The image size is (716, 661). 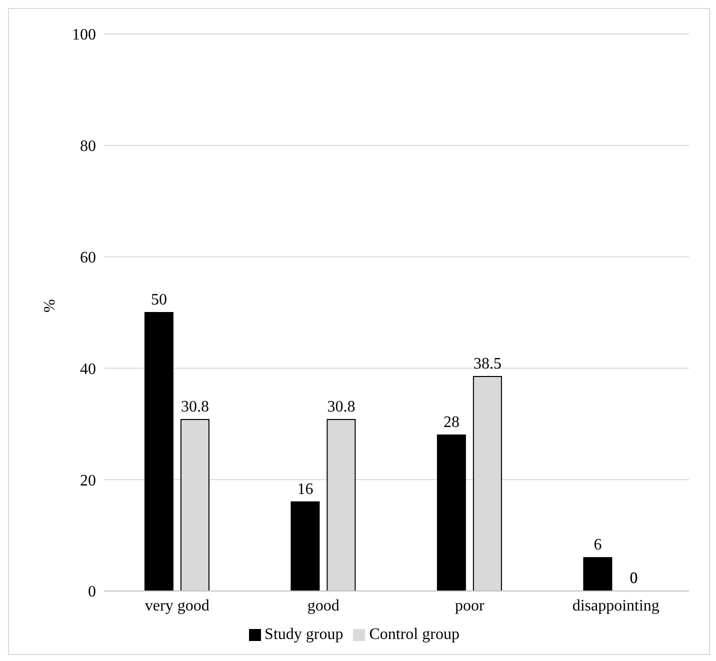 I want to click on y-tick-label: 20, so click(x=88, y=481).